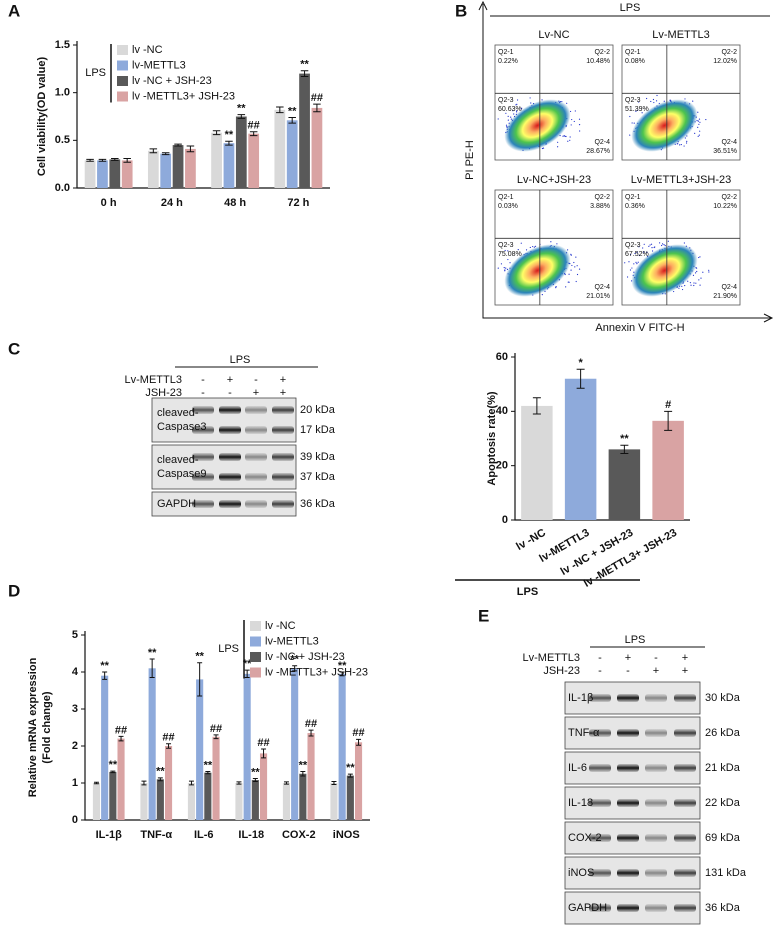  Describe the element at coordinates (680, 35) in the screenshot. I see `plot-title: Lv-METTL3` at that location.